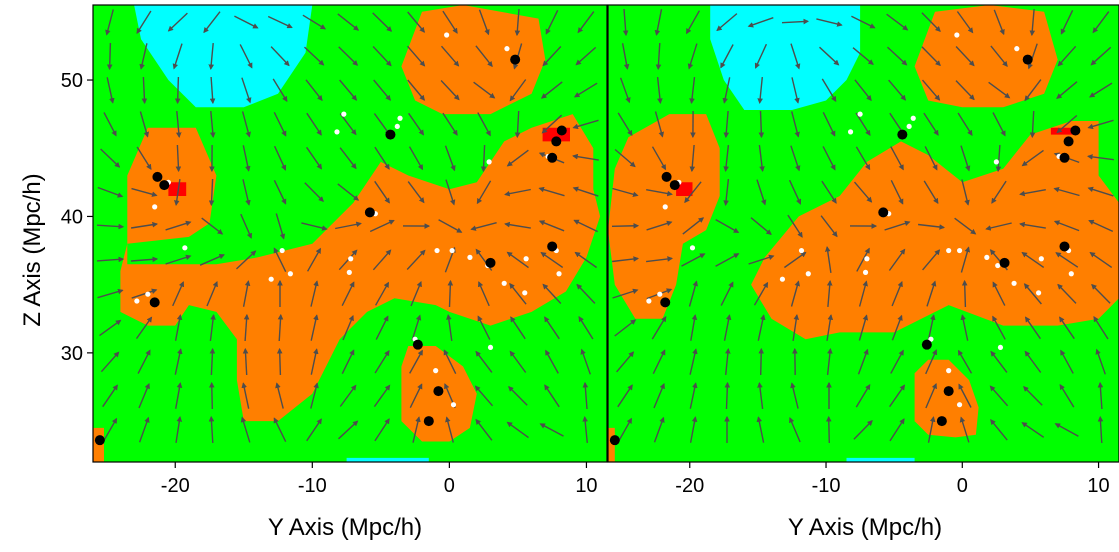  What do you see at coordinates (689, 486) in the screenshot?
I see `x-tick-label: -20` at bounding box center [689, 486].